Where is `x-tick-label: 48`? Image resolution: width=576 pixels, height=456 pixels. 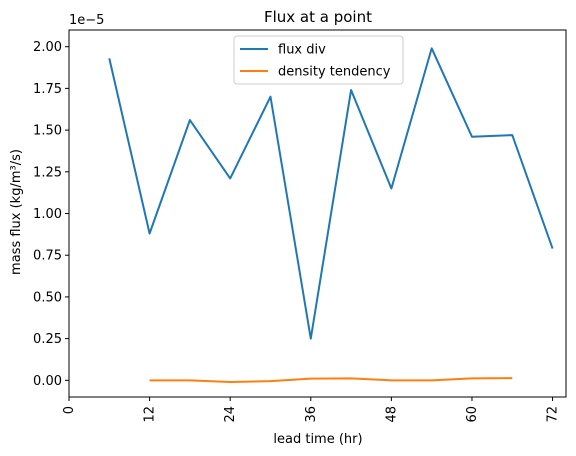 x-tick-label: 48 is located at coordinates (391, 414).